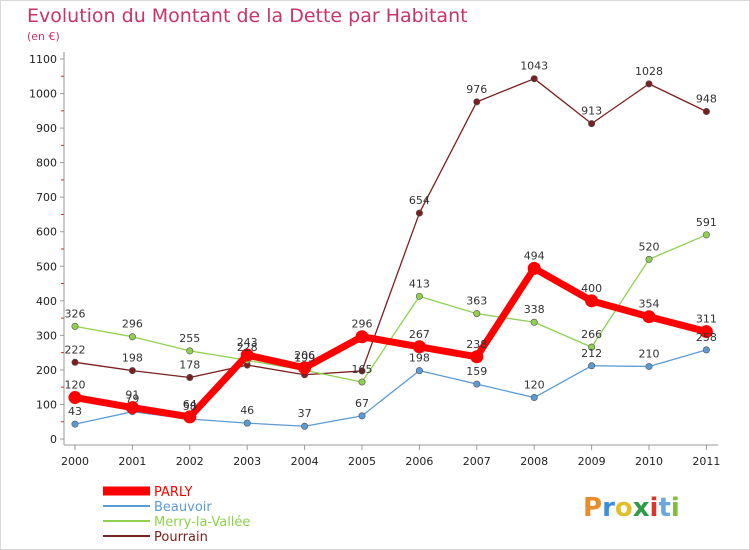 The width and height of the screenshot is (750, 550). Describe the element at coordinates (534, 66) in the screenshot. I see `data-label: 1043` at that location.